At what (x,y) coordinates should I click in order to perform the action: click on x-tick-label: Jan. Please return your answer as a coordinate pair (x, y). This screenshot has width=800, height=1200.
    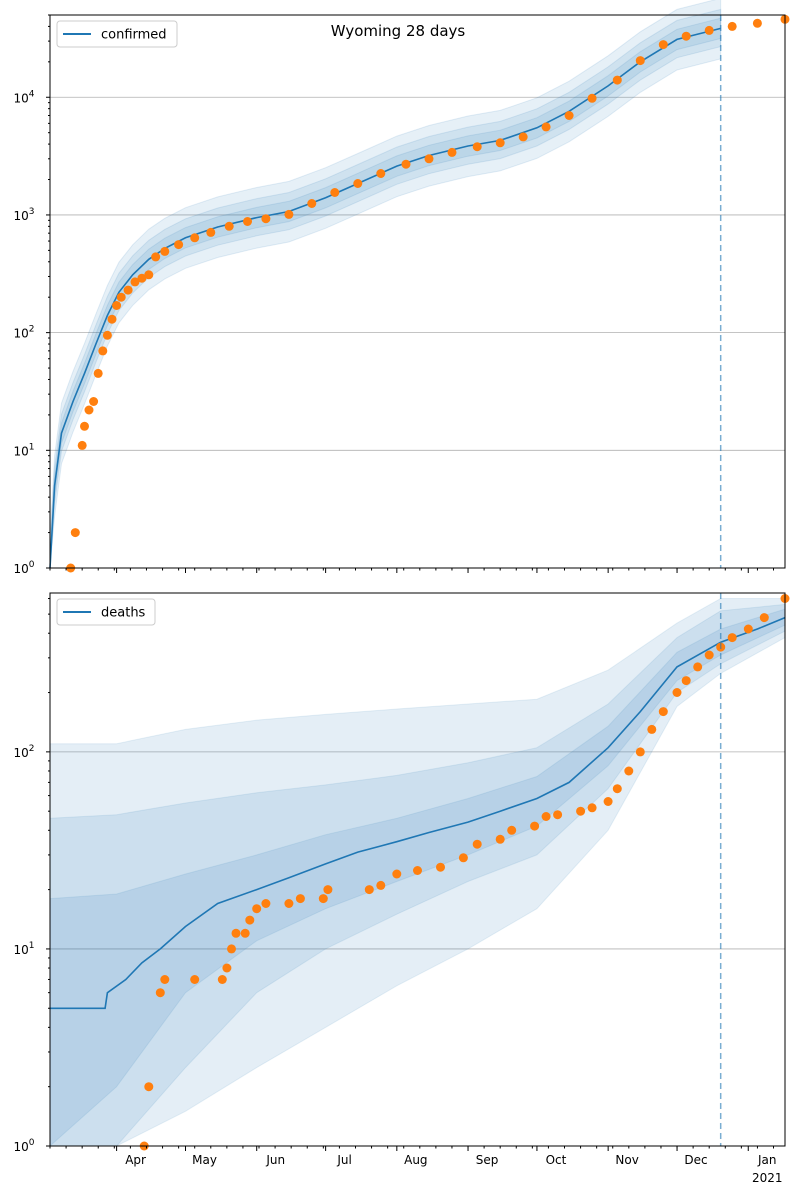
    Looking at the image, I should click on (767, 1160).